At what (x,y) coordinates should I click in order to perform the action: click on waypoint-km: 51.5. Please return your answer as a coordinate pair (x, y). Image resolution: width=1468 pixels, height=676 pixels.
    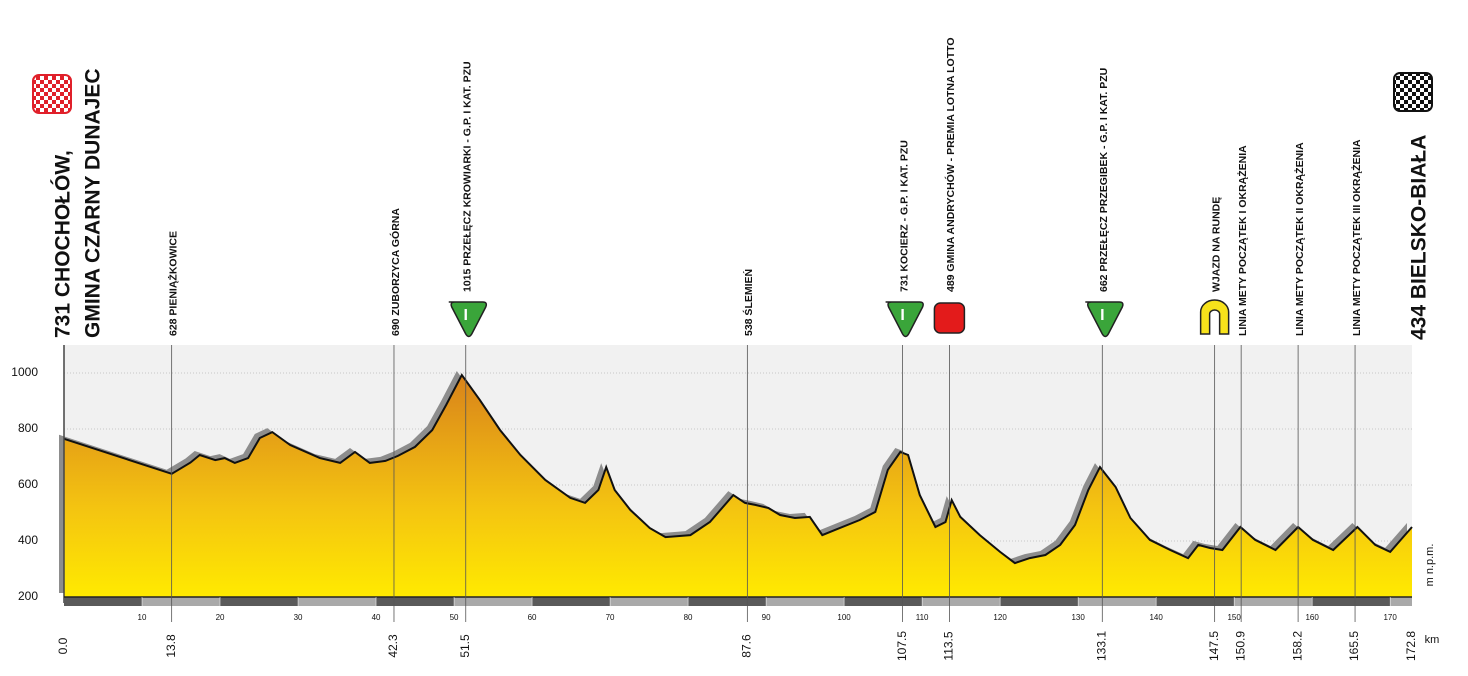
    Looking at the image, I should click on (465, 646).